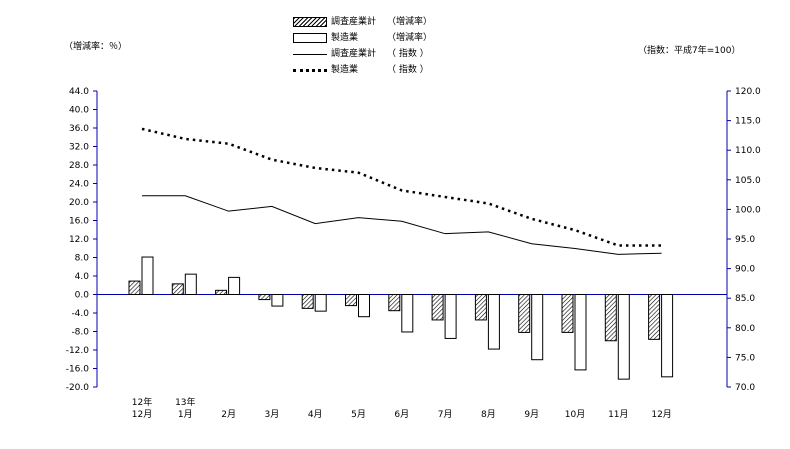 Image resolution: width=790 pixels, height=449 pixels. Describe the element at coordinates (79, 222) in the screenshot. I see `left-tick-label: 16.0` at that location.